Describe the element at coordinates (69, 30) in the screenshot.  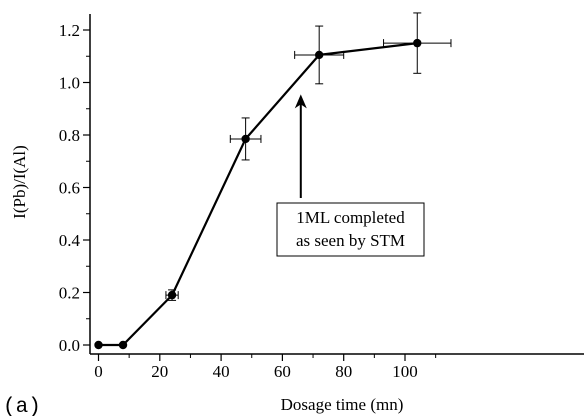
I see `y-tick-label: 1.2` at that location.